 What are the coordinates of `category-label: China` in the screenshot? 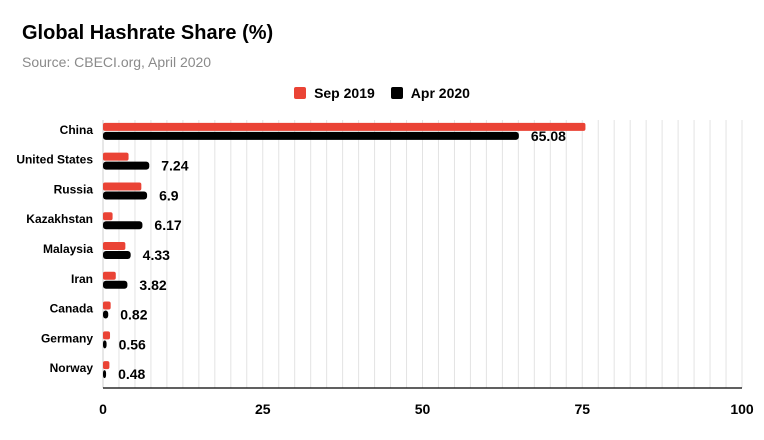 It's located at (77, 130).